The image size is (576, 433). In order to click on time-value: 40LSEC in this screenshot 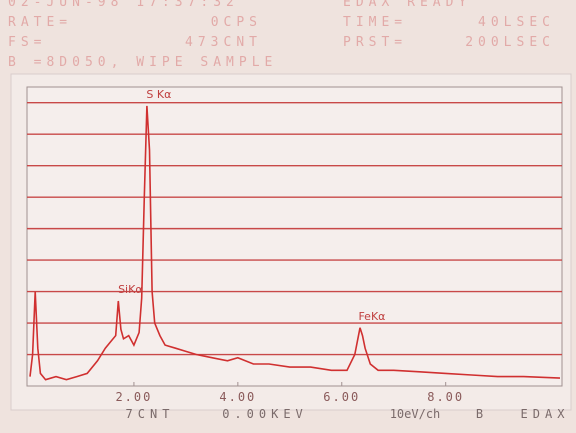, I will do `click(516, 22)`.